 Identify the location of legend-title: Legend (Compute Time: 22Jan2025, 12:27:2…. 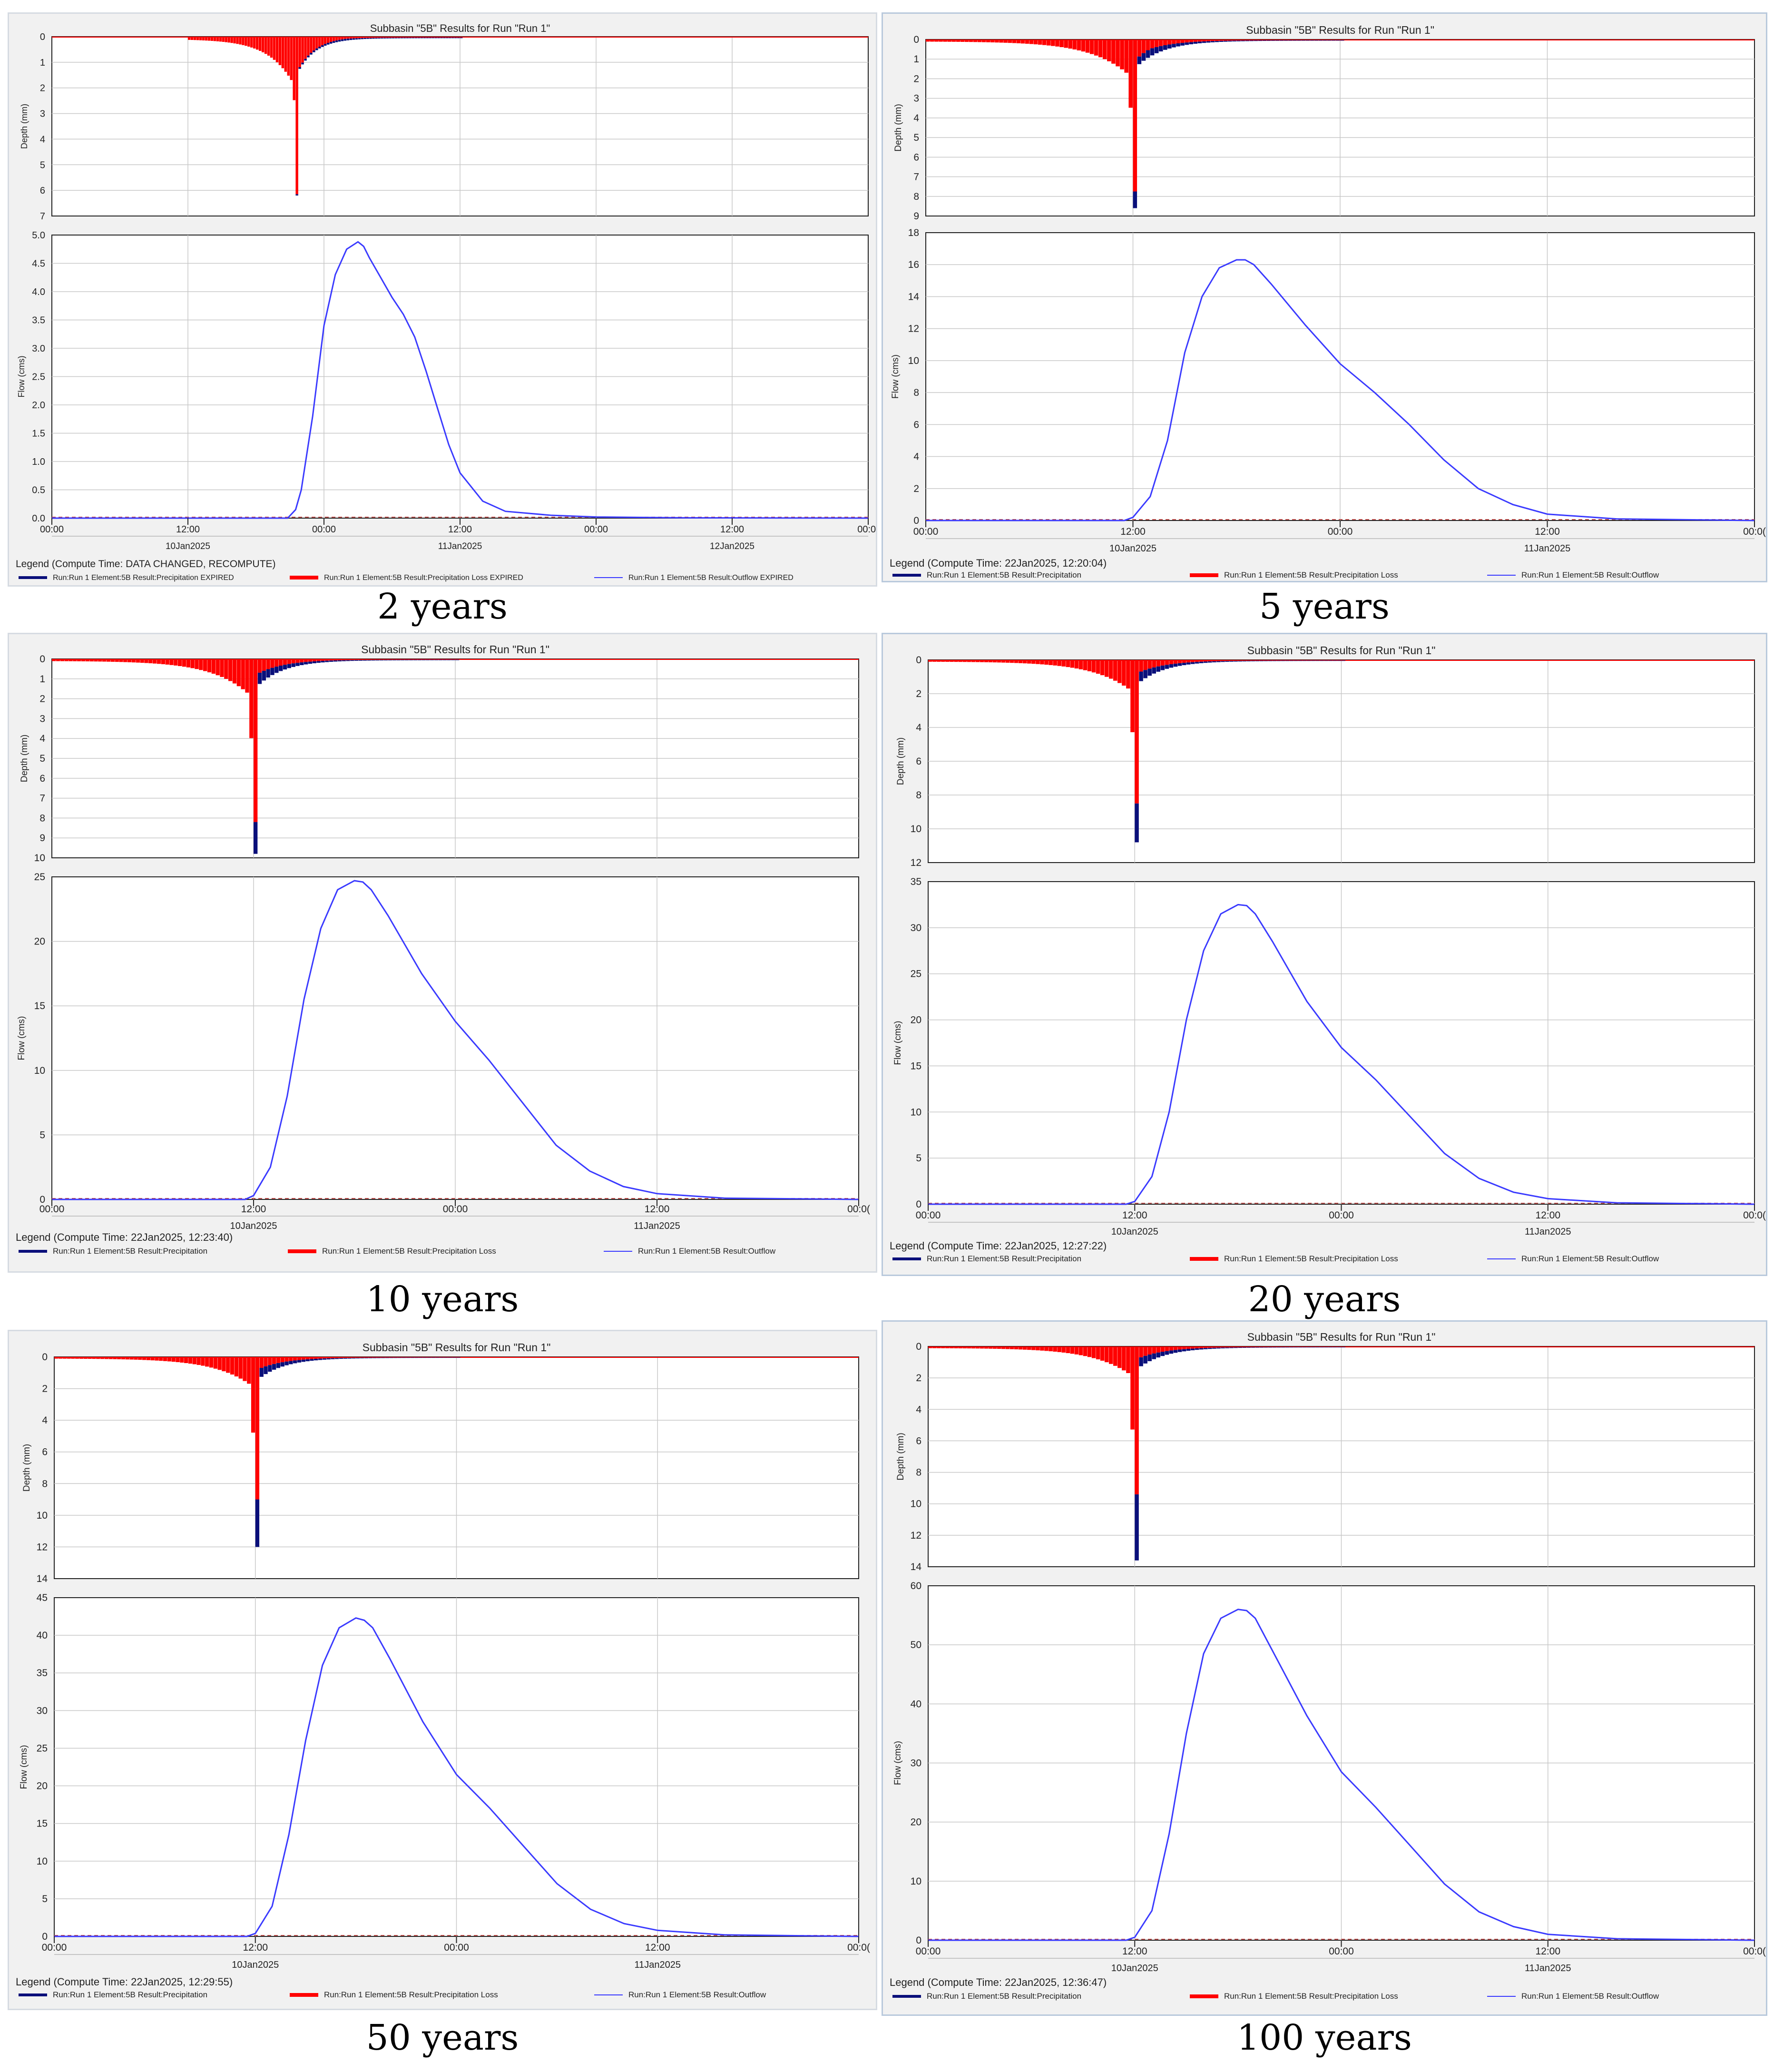
(998, 1246).